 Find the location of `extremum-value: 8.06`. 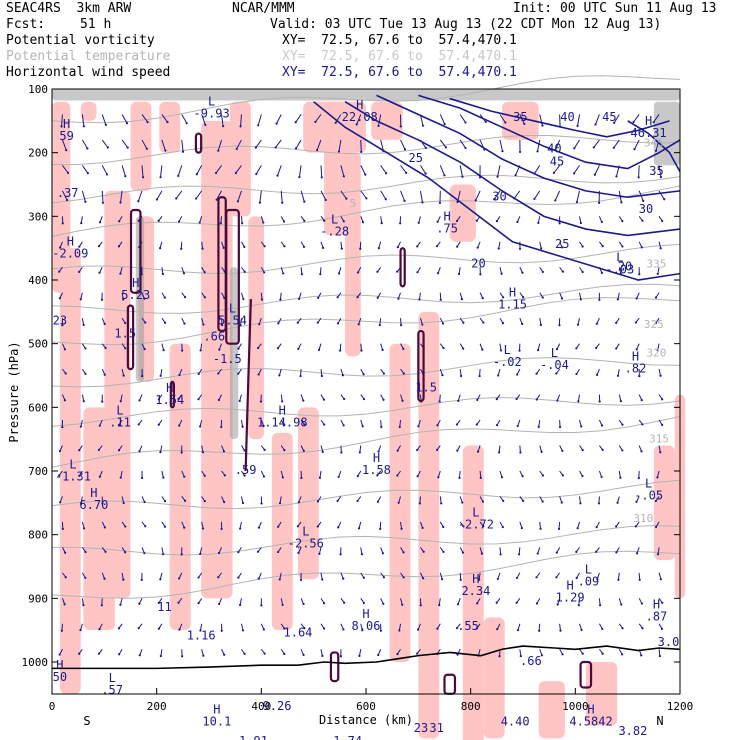

extremum-value: 8.06 is located at coordinates (366, 626).